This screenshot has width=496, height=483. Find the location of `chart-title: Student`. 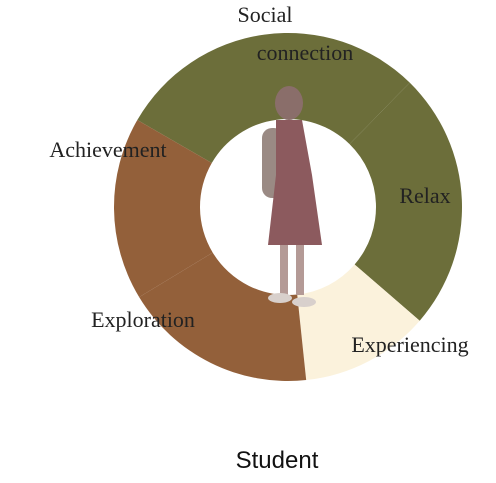

chart-title: Student is located at coordinates (277, 460).